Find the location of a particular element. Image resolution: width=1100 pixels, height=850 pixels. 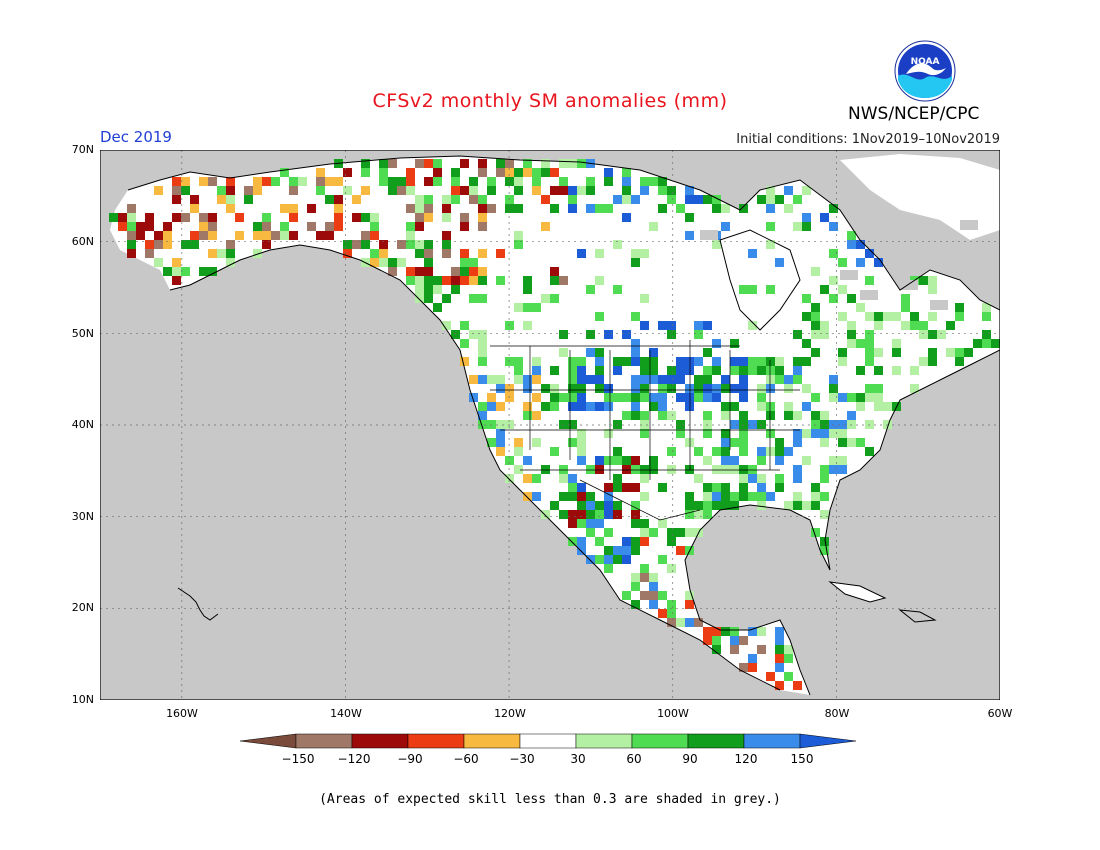

lat-label-20n: 20N is located at coordinates (82, 607).